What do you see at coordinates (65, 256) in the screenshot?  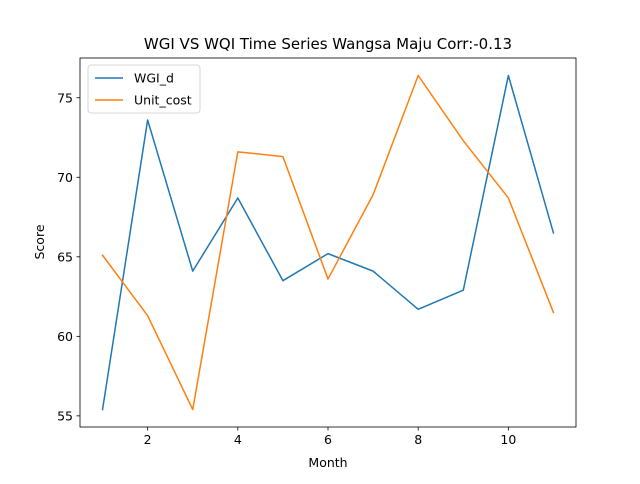 I see `y-tick-label: 65` at bounding box center [65, 256].